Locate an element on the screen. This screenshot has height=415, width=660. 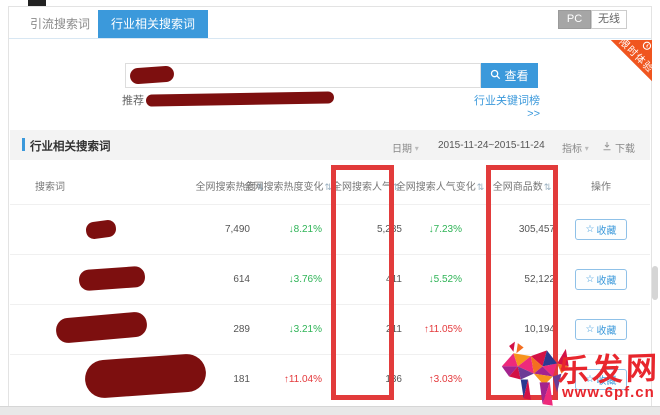
tab-underline is located at coordinates (330, 38).